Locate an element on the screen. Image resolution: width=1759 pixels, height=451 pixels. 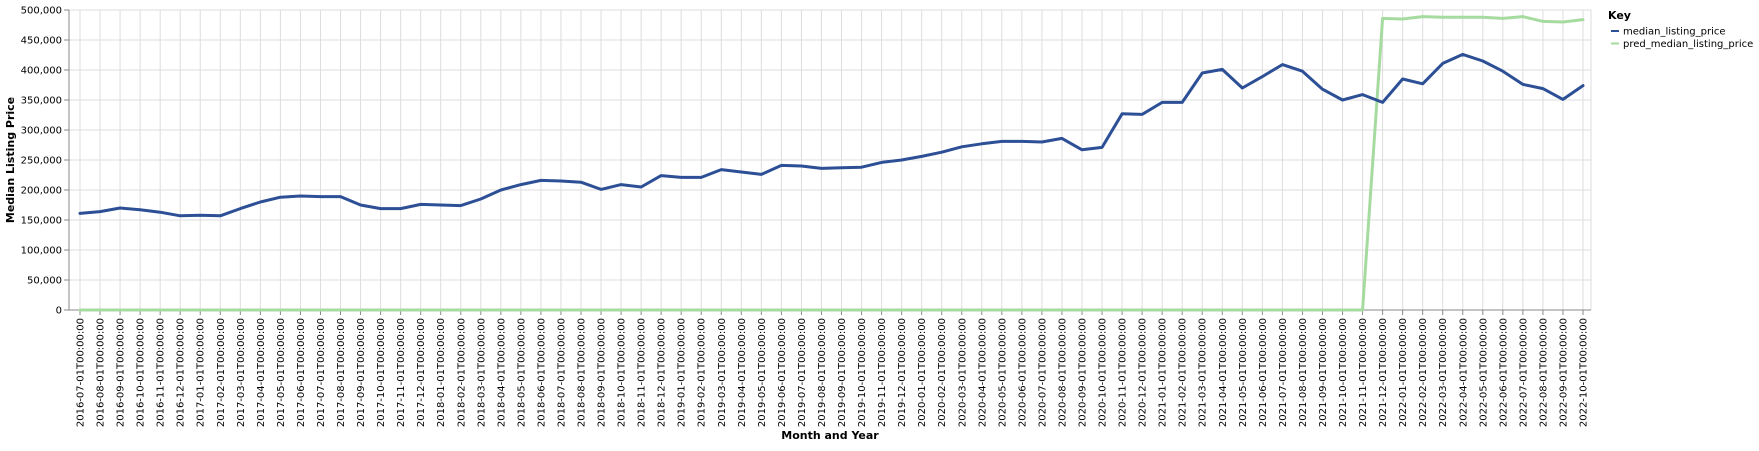
x-tick-label: 2016-11-01T00:00:00 is located at coordinates (161, 372).